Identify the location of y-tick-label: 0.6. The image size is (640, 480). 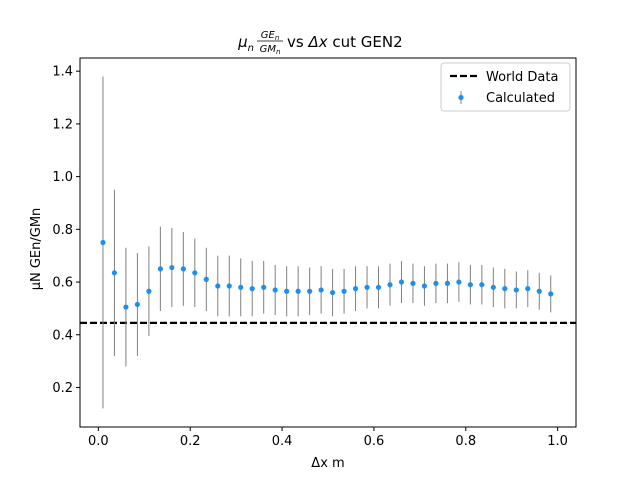
(62, 283).